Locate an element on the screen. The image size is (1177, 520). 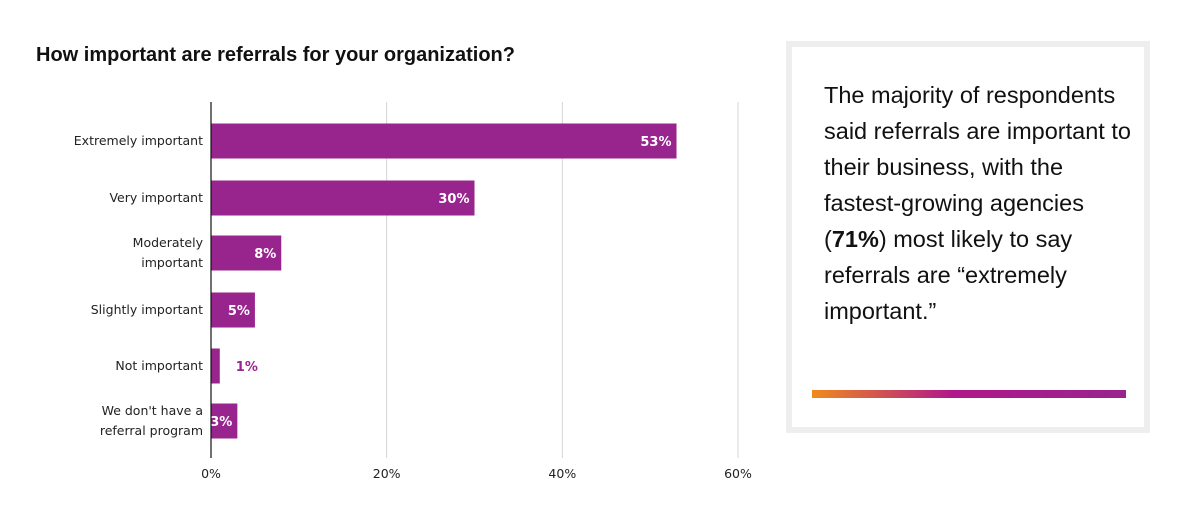
x-tick-label: 20% is located at coordinates (387, 473).